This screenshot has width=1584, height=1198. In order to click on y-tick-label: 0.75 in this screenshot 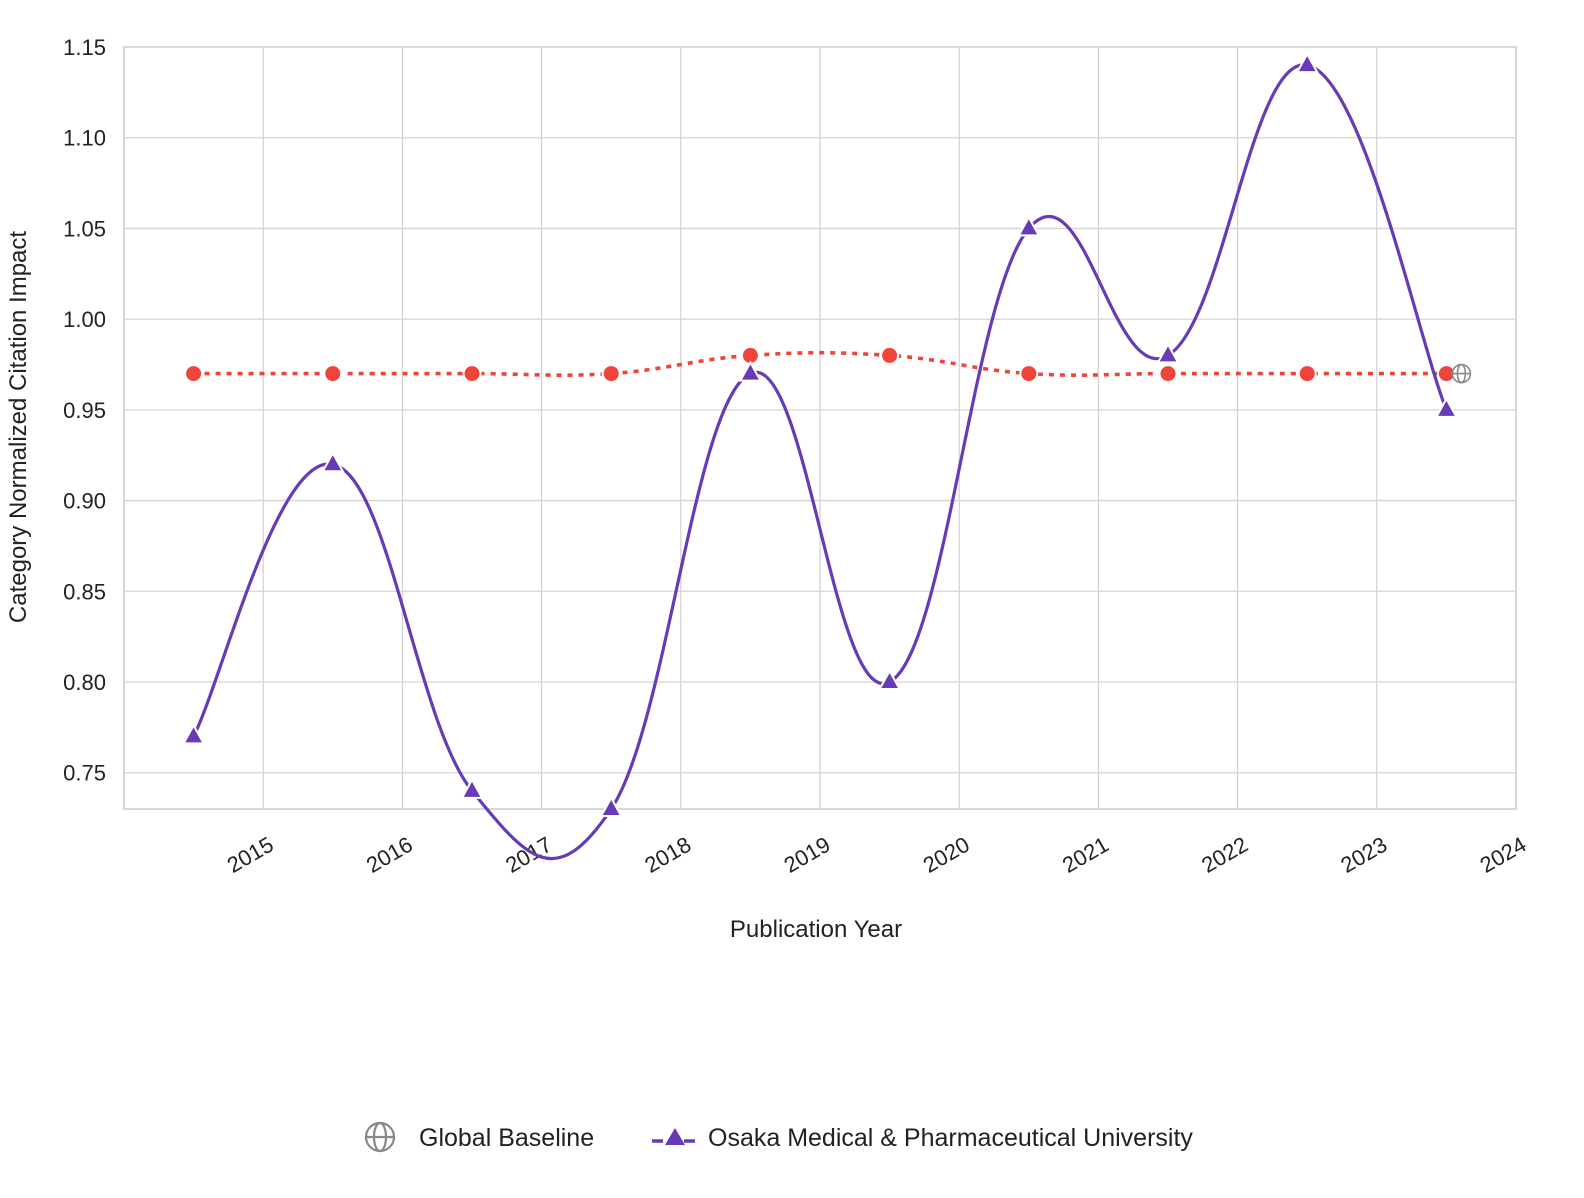, I will do `click(84, 773)`.